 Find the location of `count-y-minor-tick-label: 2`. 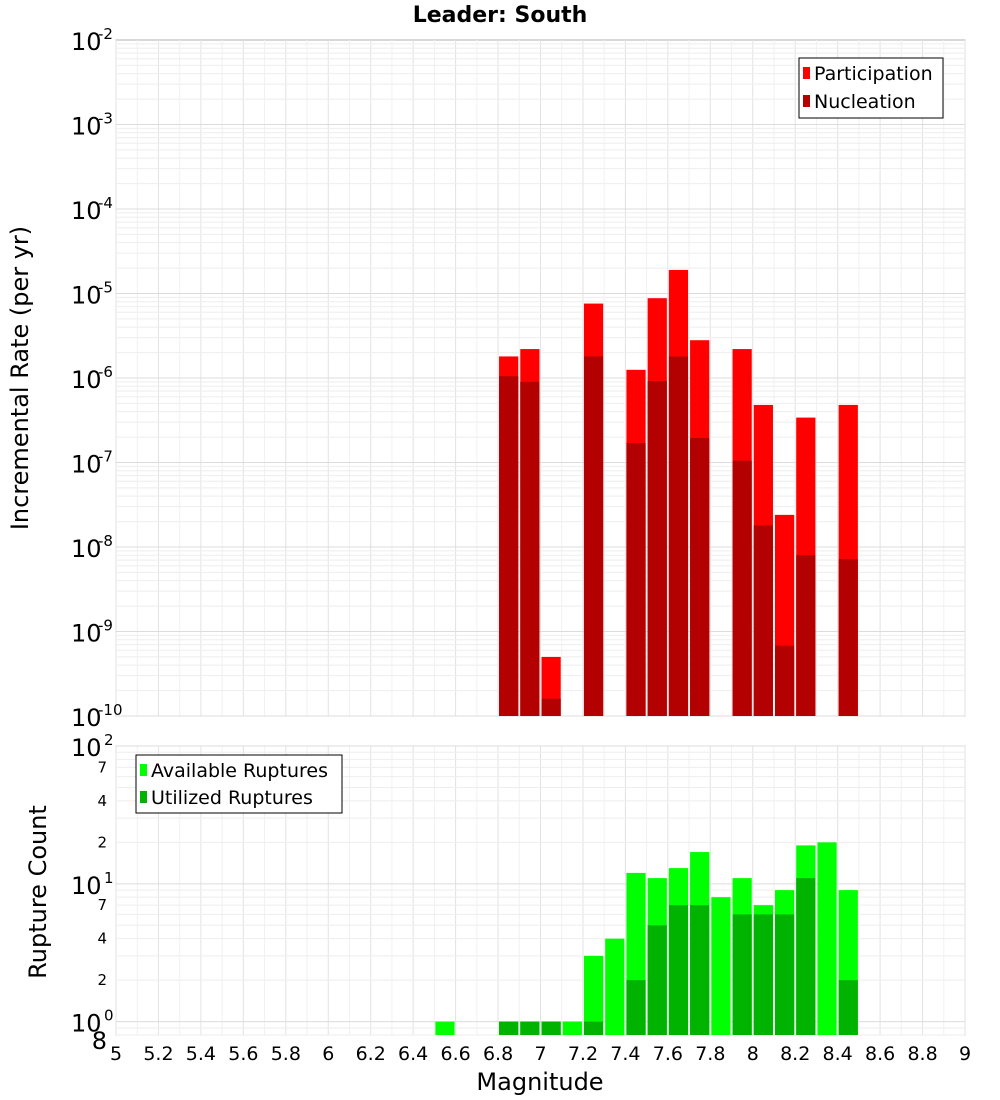

count-y-minor-tick-label: 2 is located at coordinates (102, 980).